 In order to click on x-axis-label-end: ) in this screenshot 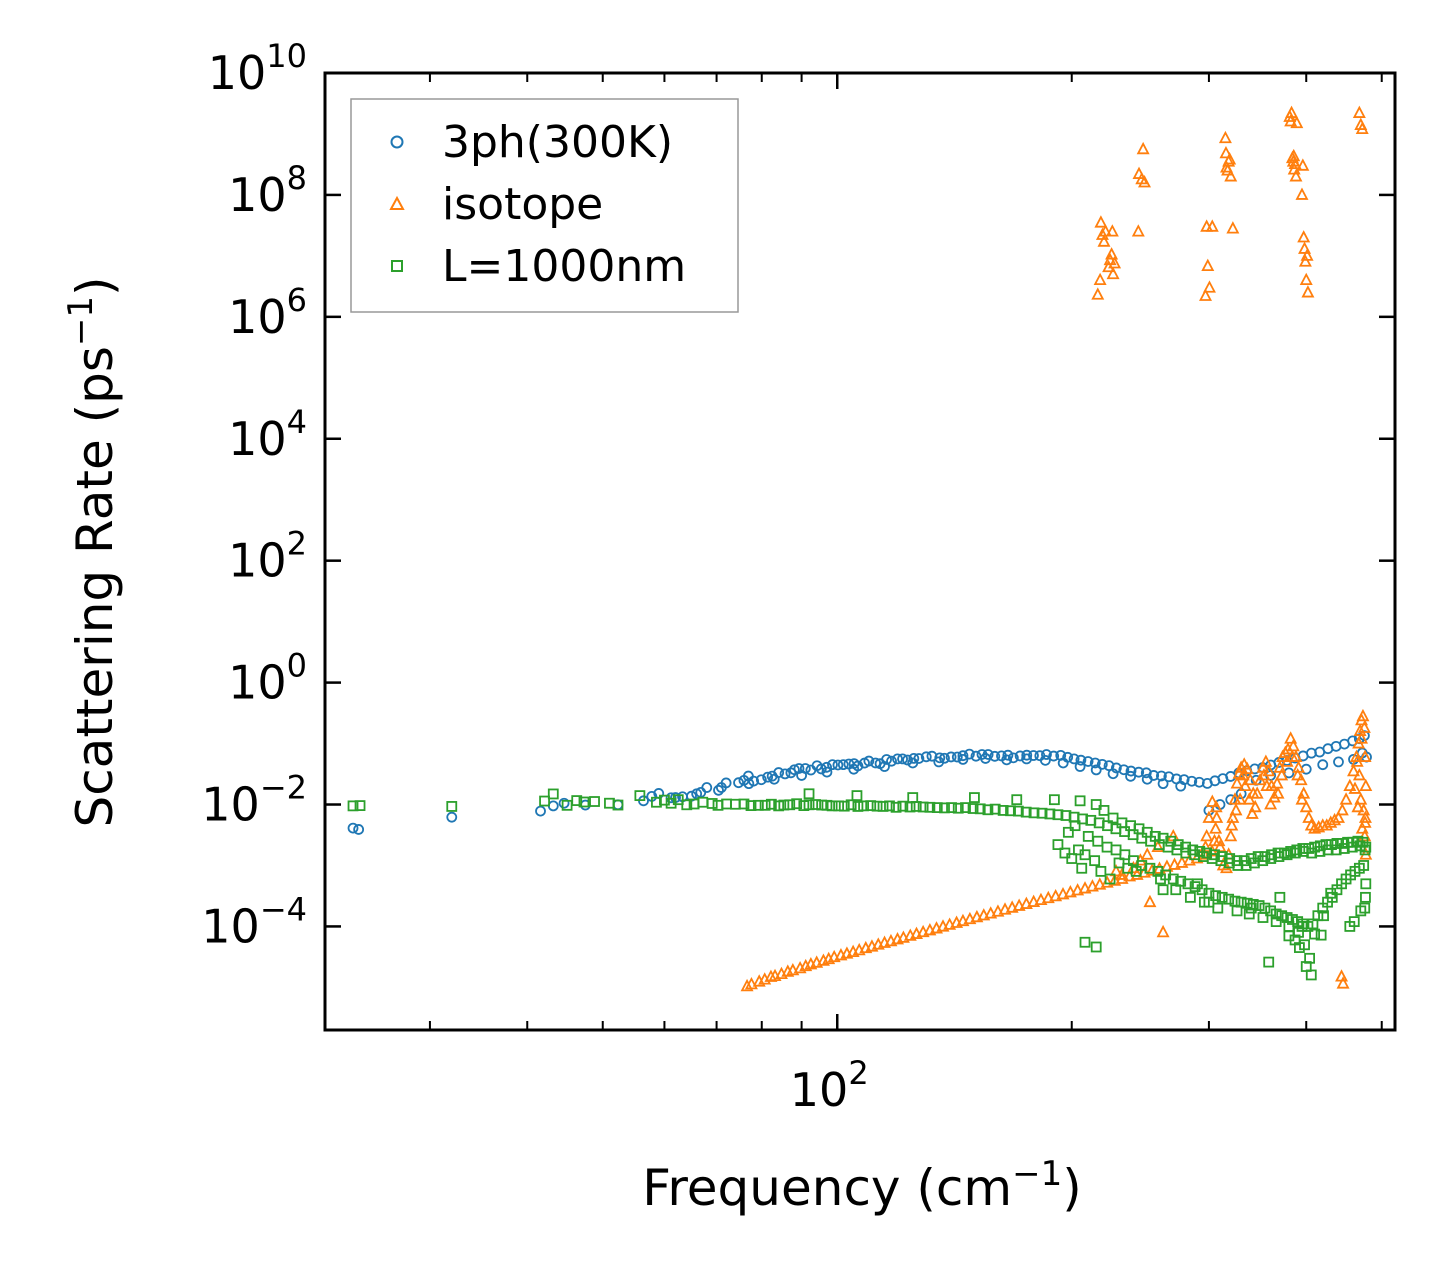, I will do `click(1072, 1188)`.